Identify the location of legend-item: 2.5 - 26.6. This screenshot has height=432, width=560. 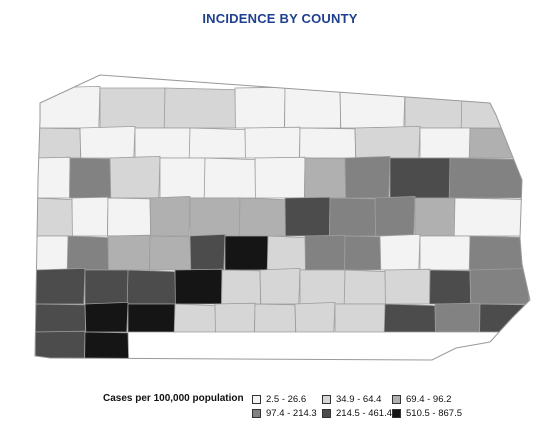
(279, 399).